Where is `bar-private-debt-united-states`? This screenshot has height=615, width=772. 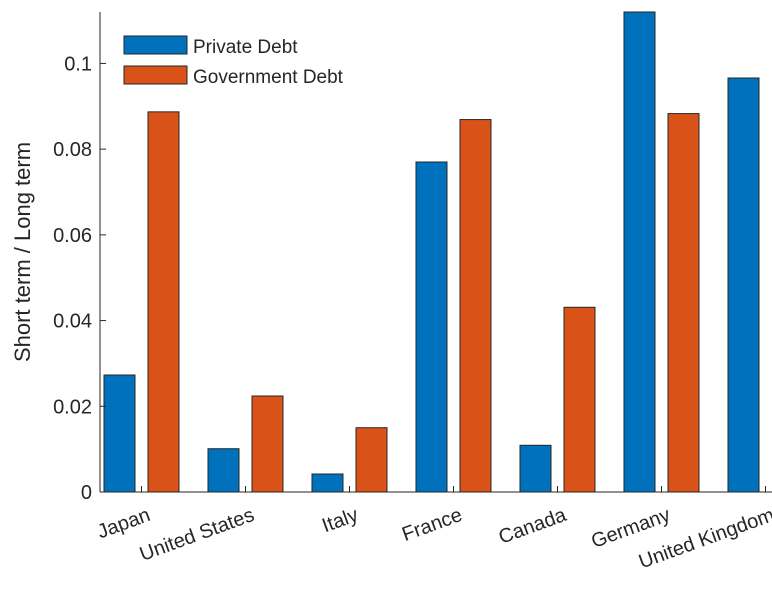
bar-private-debt-united-states is located at coordinates (223, 470).